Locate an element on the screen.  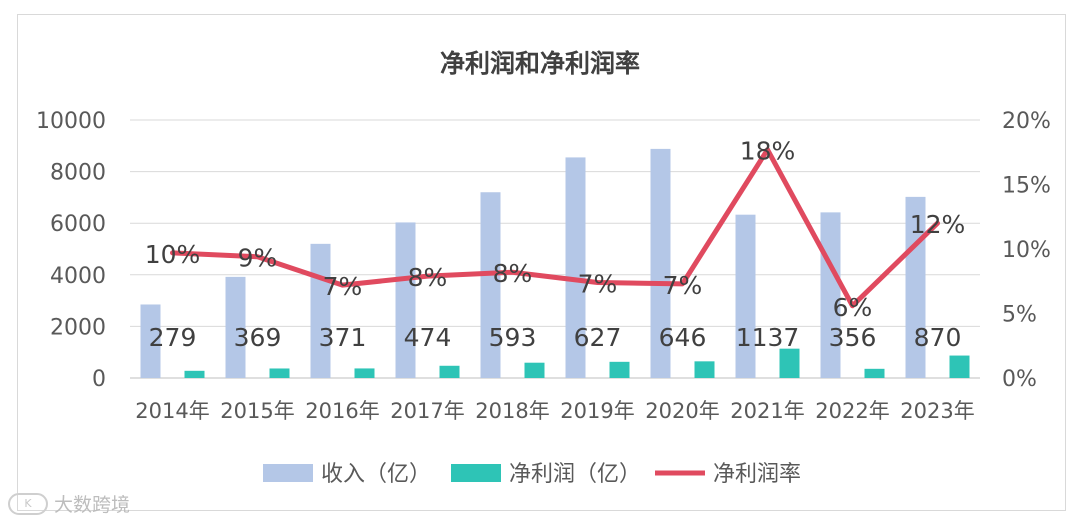
x-tick-label: 2021年 is located at coordinates (767, 411).